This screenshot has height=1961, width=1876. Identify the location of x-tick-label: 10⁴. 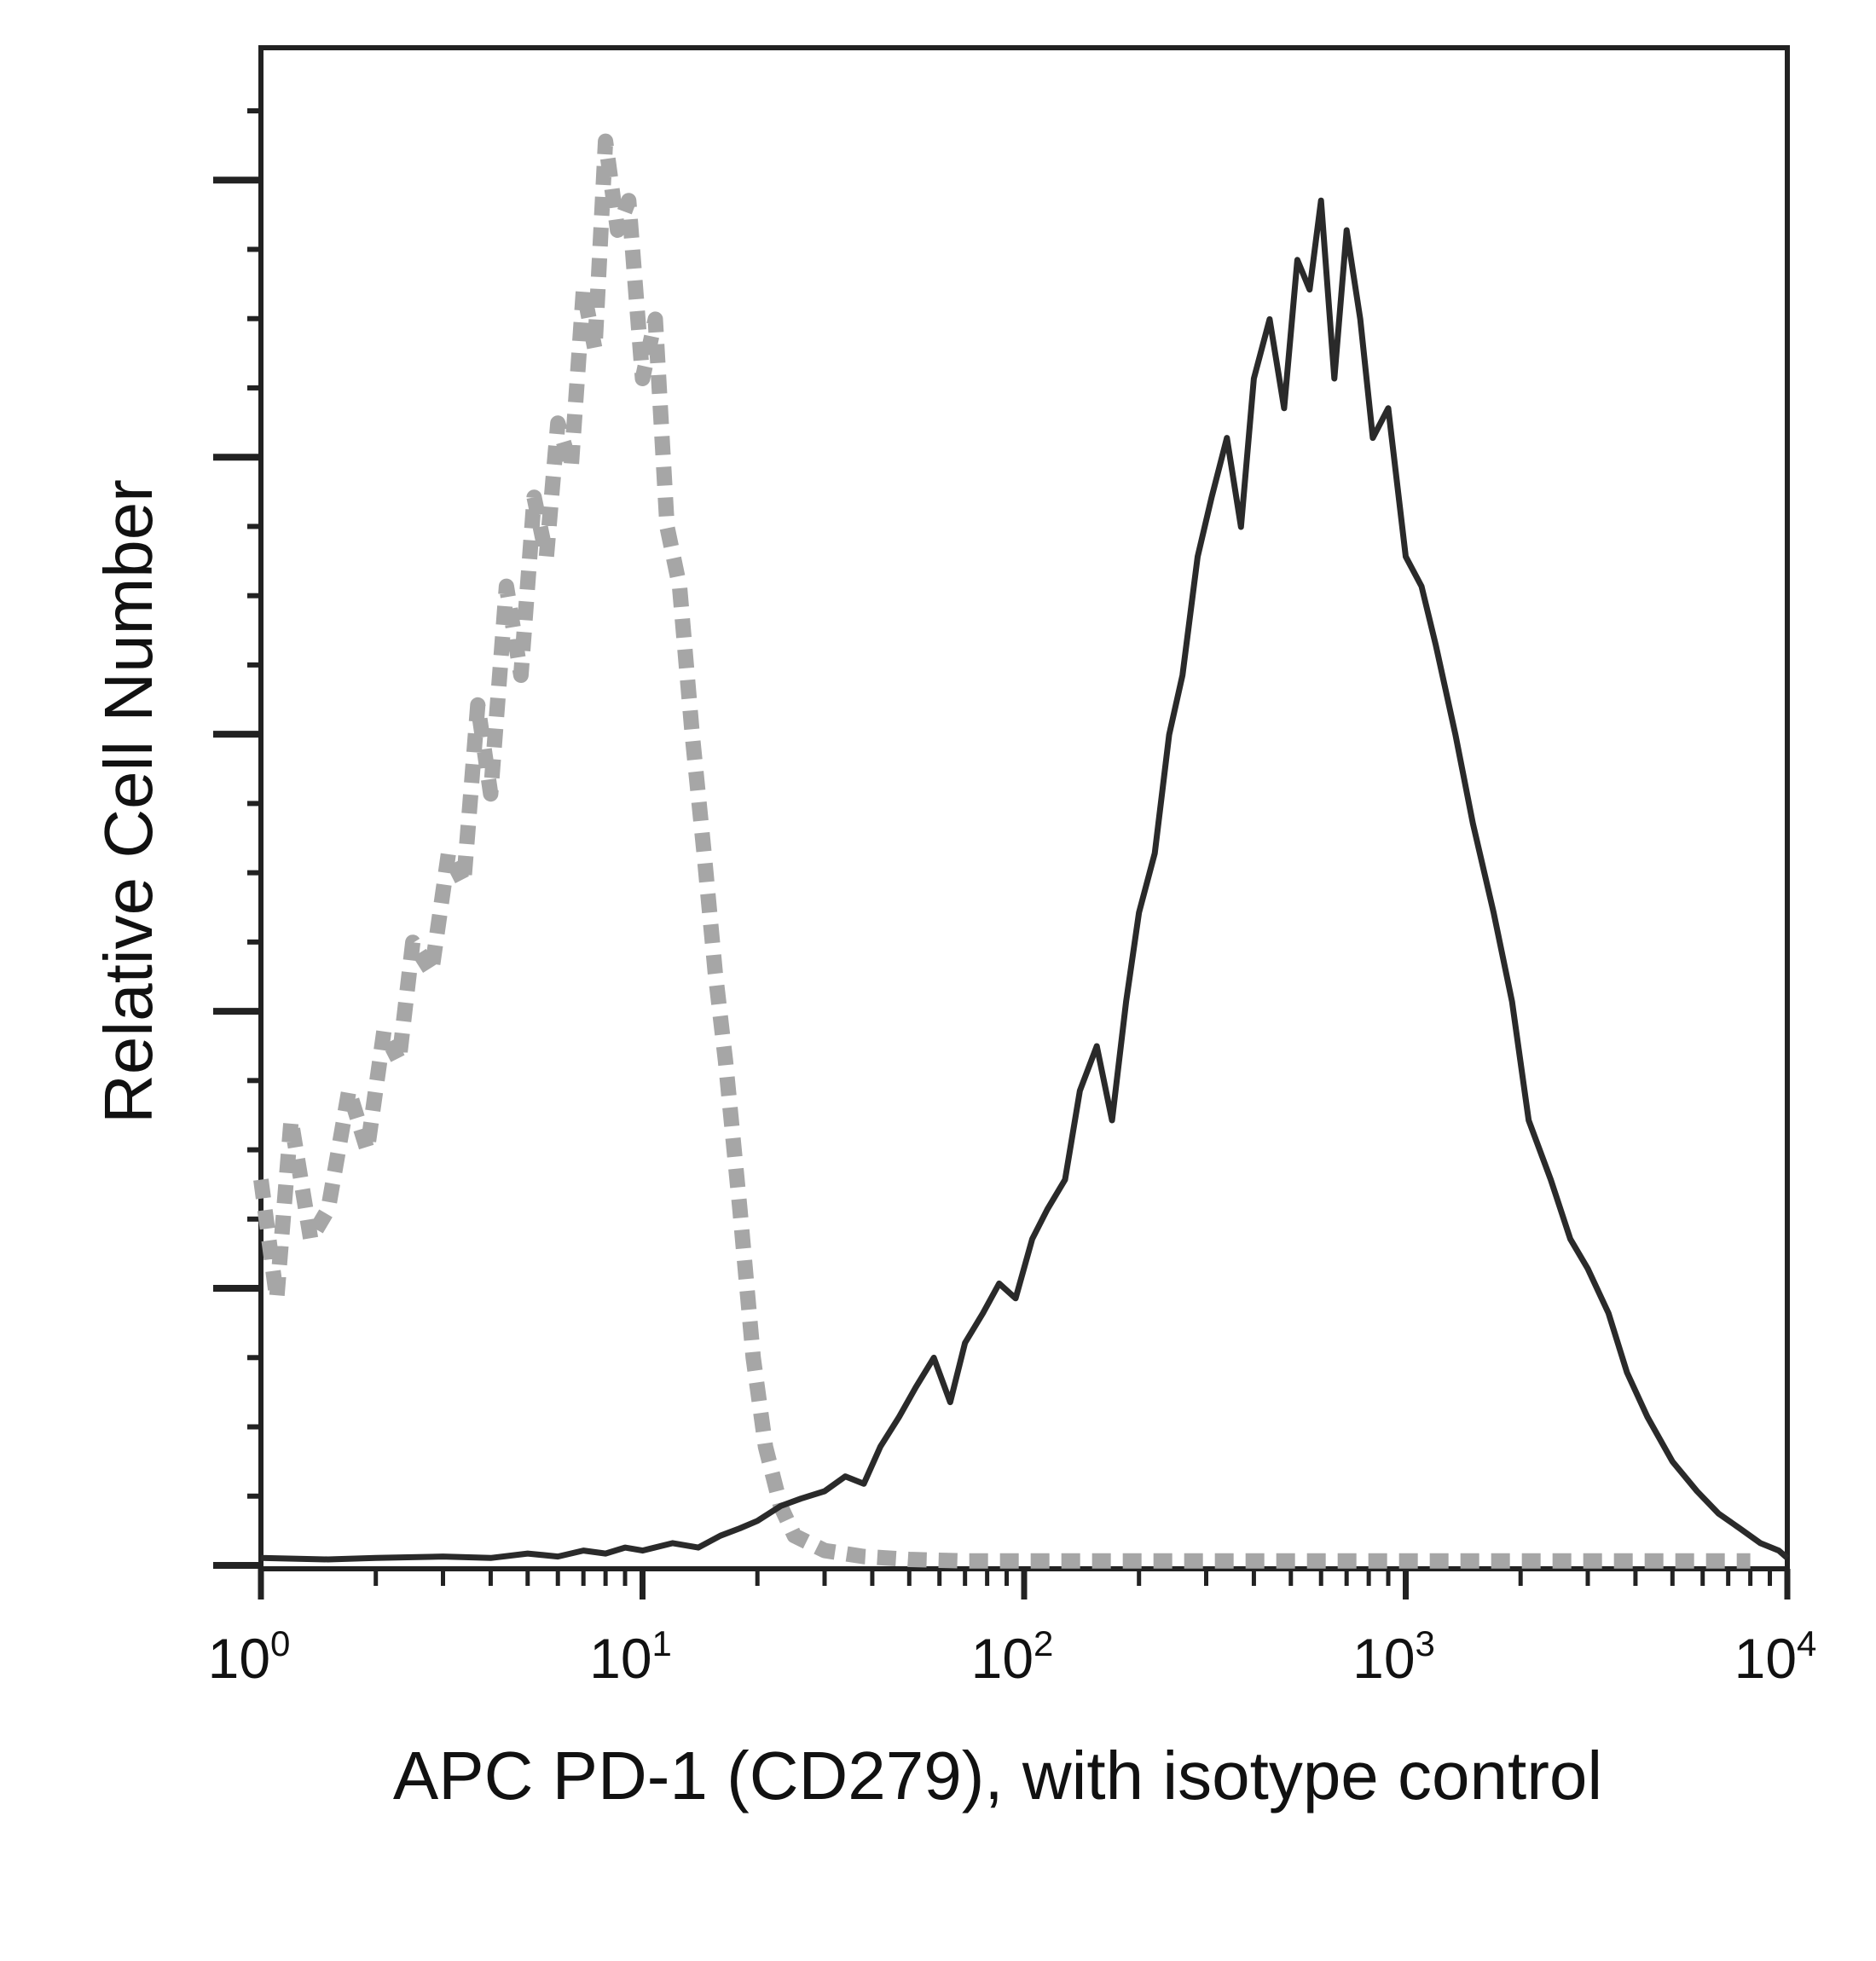
(1776, 1656).